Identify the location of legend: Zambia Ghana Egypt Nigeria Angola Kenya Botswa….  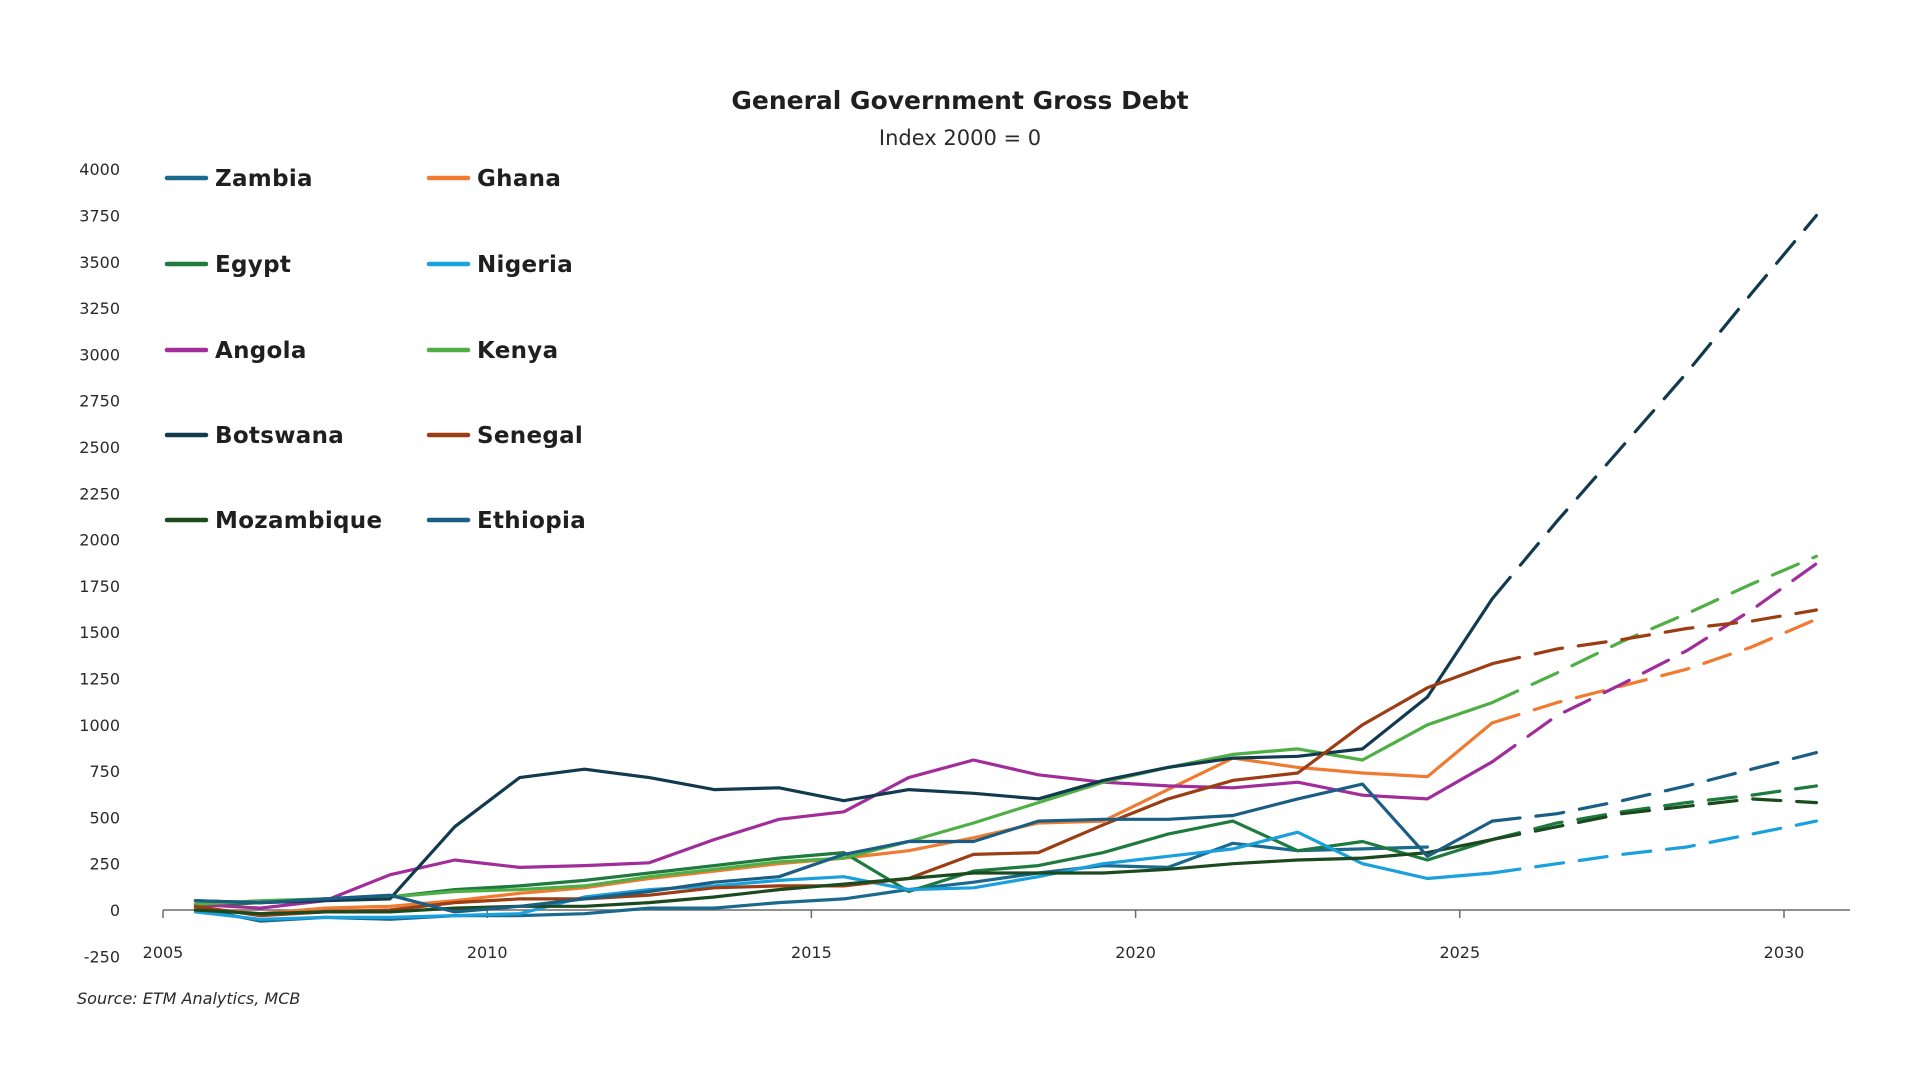
(375, 350).